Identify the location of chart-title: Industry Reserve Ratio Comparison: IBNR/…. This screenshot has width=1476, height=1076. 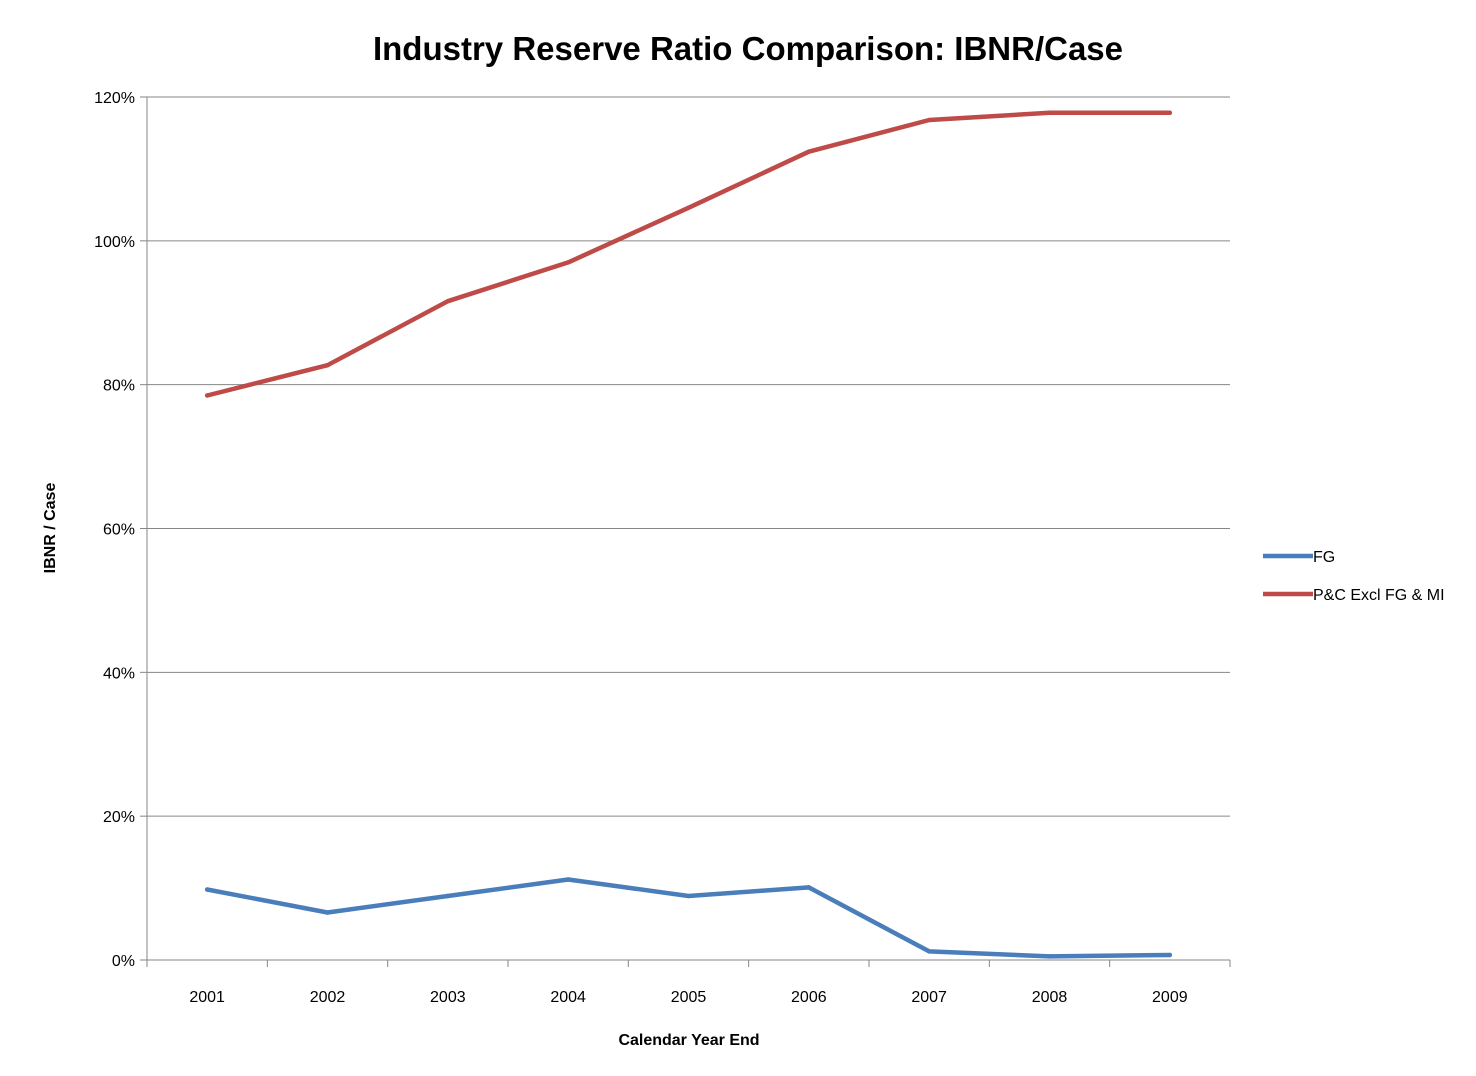
(748, 48).